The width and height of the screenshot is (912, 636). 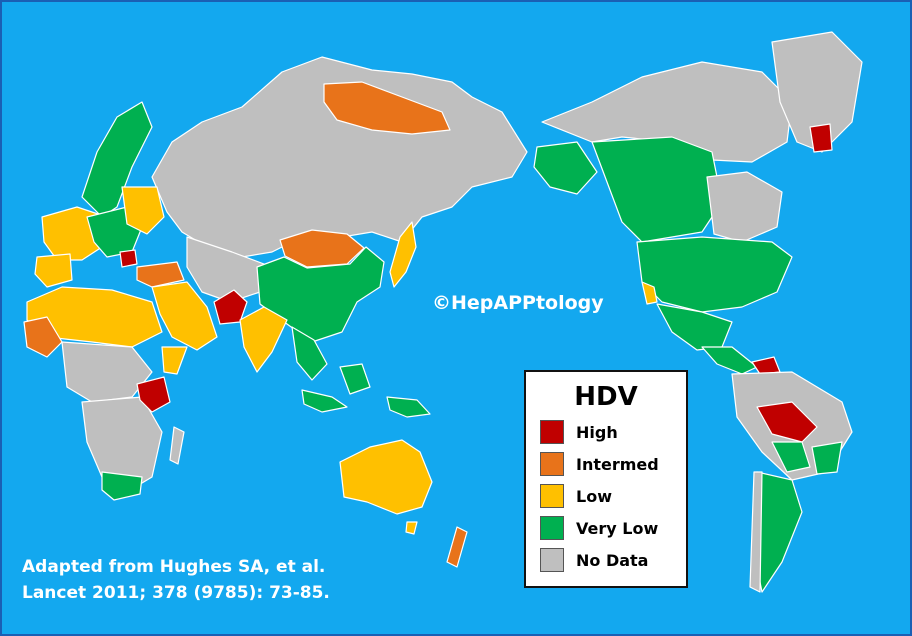 I want to click on region-mexico, so click(x=694, y=327).